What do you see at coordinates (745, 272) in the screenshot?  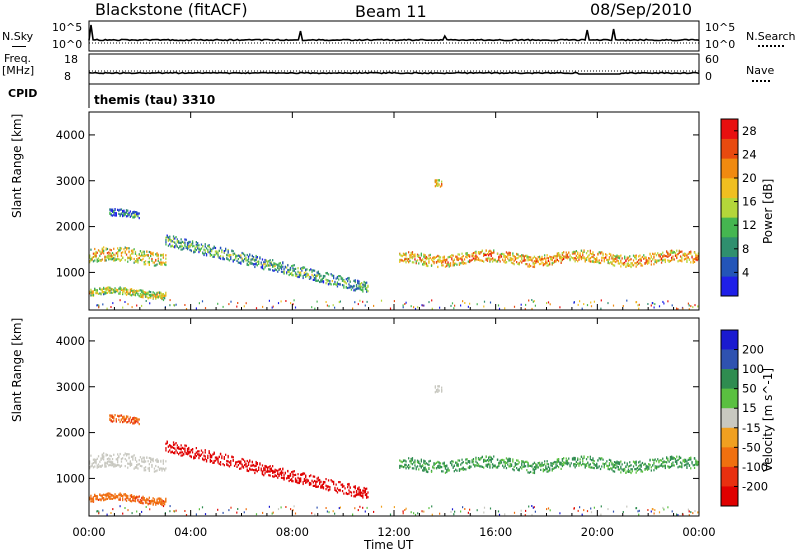 I see `power-colorbar-tick-label: 4` at bounding box center [745, 272].